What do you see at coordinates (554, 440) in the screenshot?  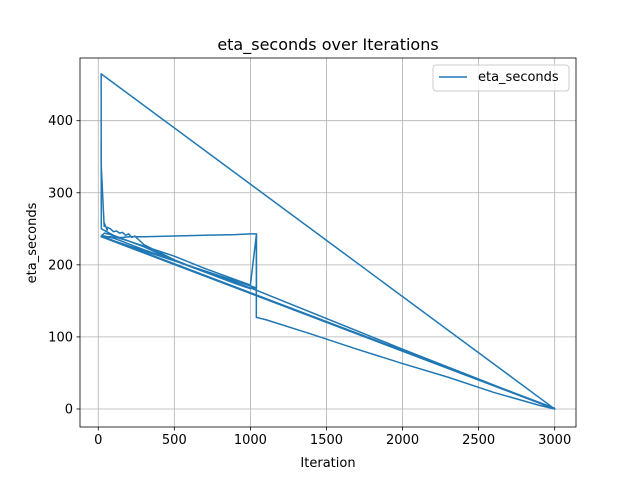 I see `x-tick-label: 3000` at bounding box center [554, 440].